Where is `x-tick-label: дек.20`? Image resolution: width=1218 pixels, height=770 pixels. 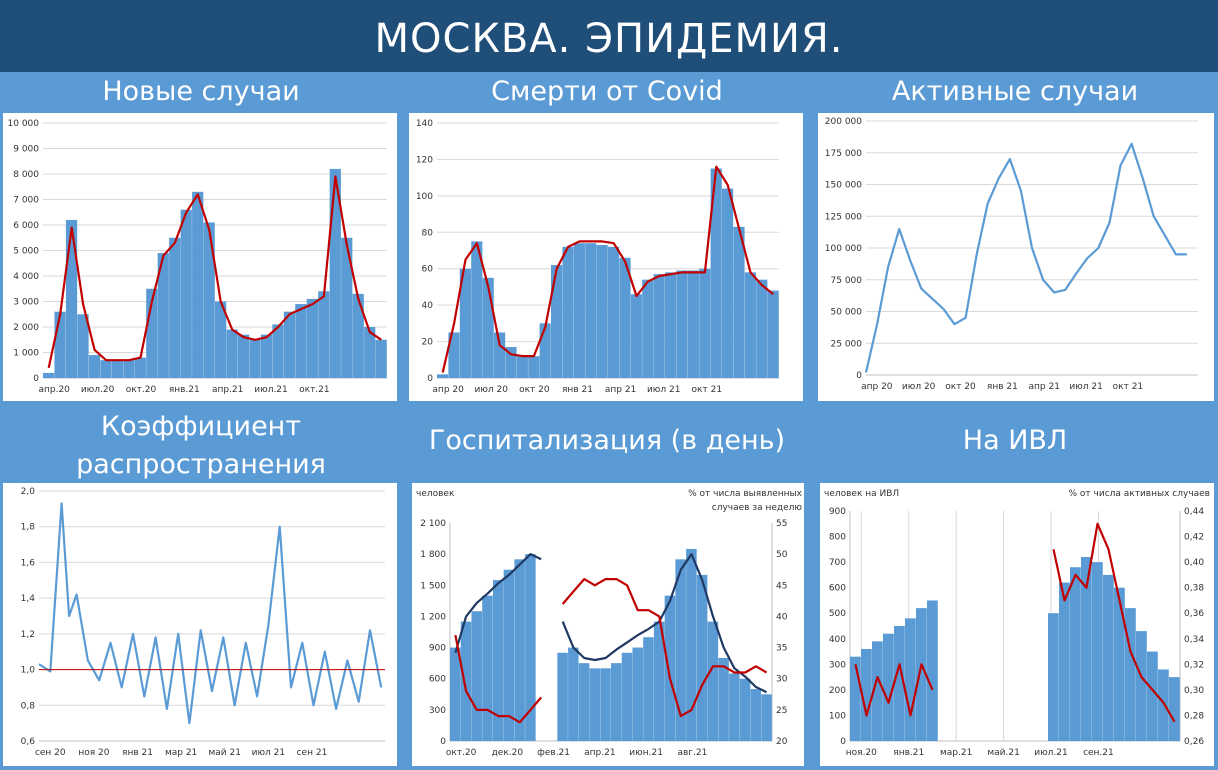
x-tick-label: дек.20 is located at coordinates (508, 753).